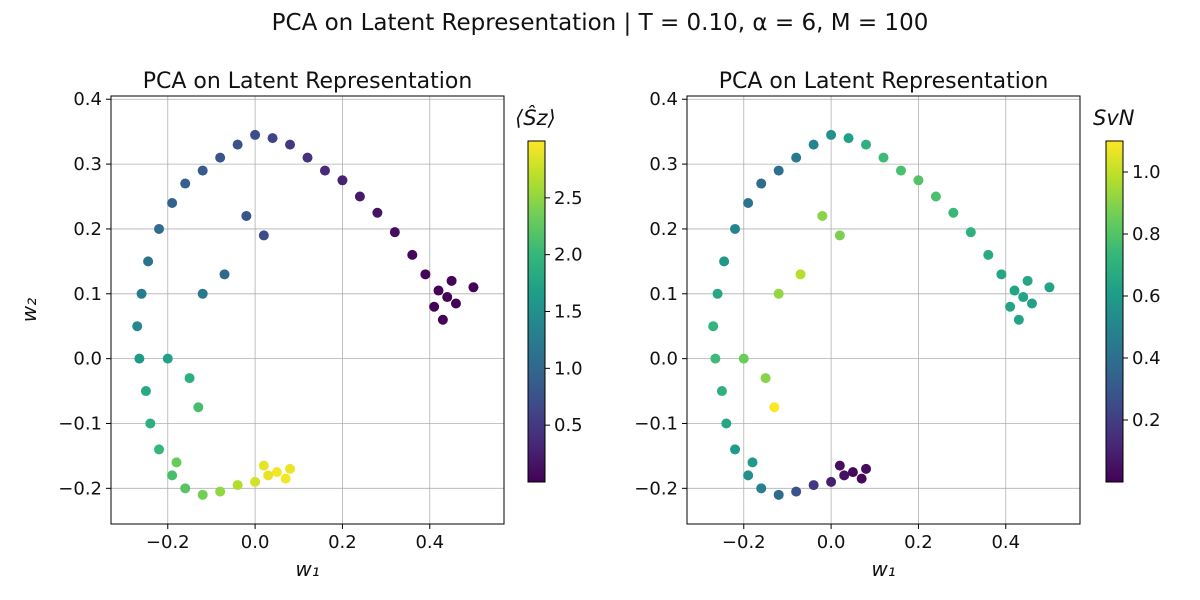  Describe the element at coordinates (663, 359) in the screenshot. I see `right-ytick-label-2: 0.0` at that location.